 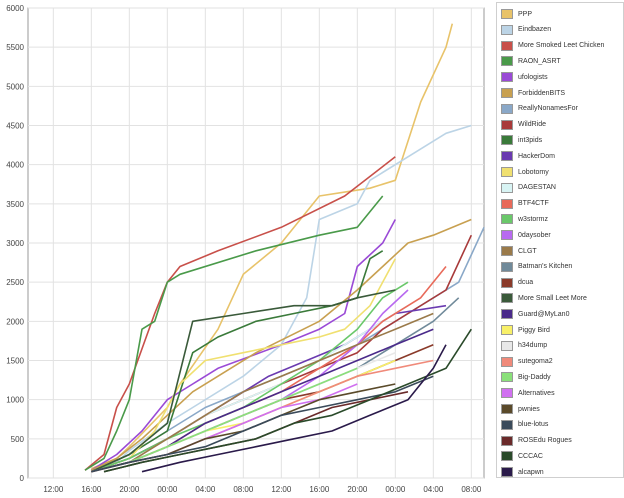 What do you see at coordinates (530, 456) in the screenshot?
I see `legend-label: CCCAC` at bounding box center [530, 456].